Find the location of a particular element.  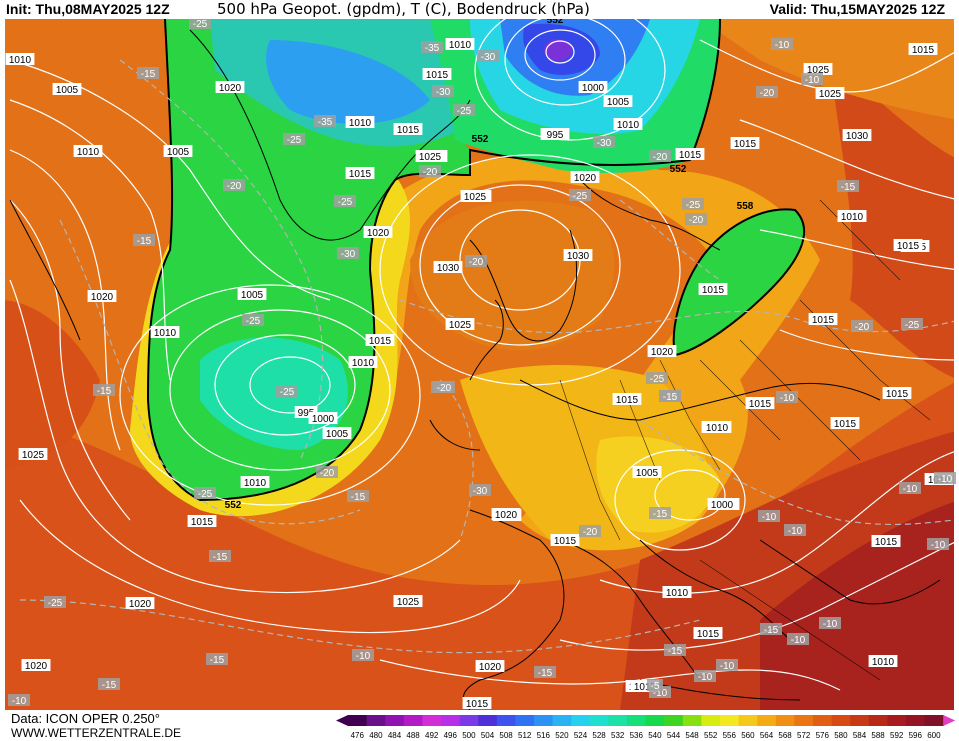

pressure-label: 1005 is located at coordinates (252, 295).